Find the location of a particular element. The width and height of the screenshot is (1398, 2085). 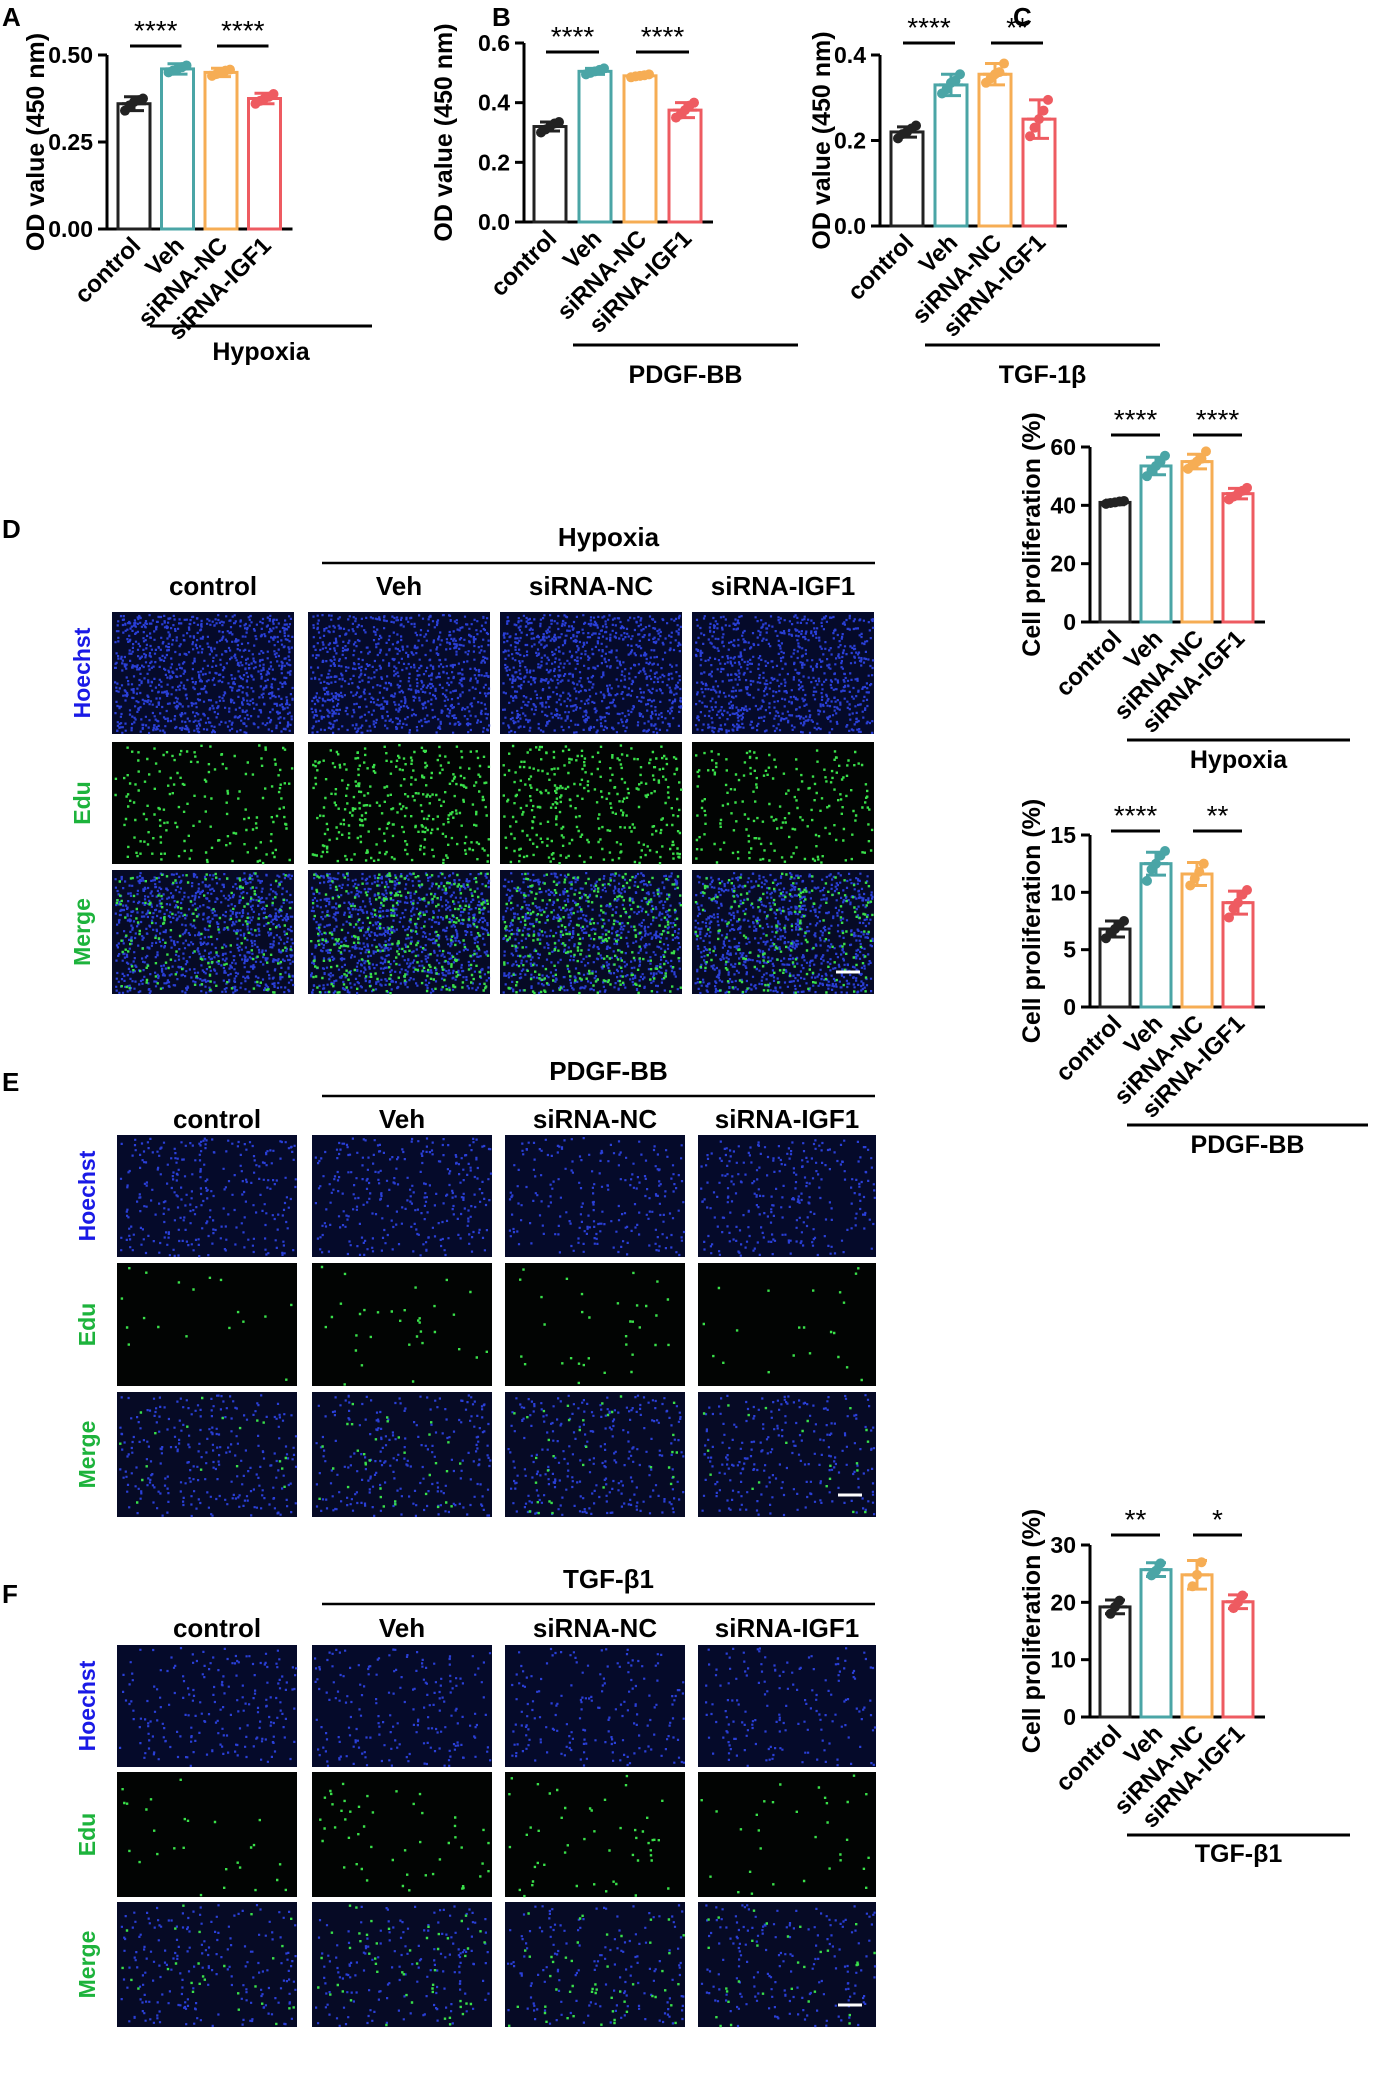

chart-a-y-axis-title: OD value (450 nm) is located at coordinates (36, 142).